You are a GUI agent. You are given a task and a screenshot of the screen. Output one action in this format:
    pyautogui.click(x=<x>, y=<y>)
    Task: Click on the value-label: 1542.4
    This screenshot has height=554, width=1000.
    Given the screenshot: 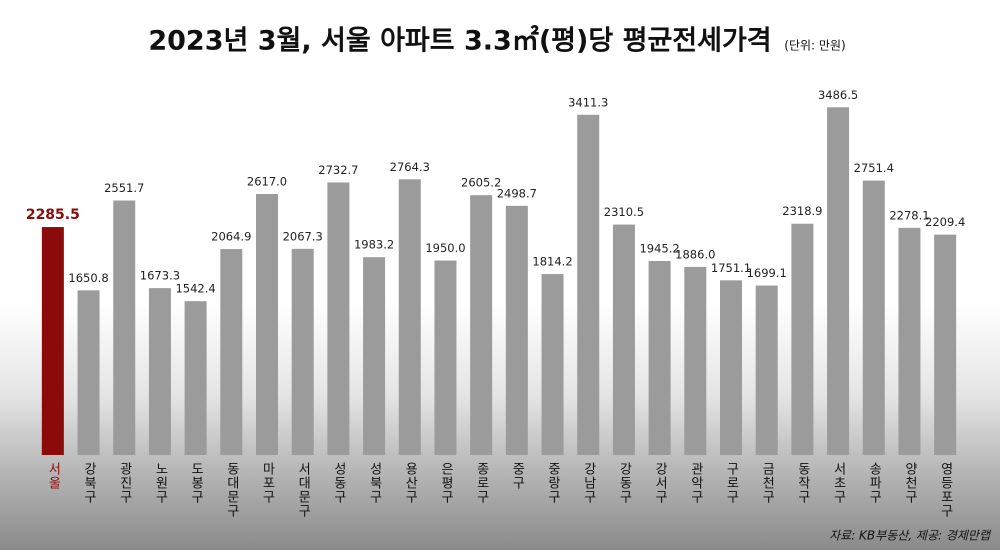 What is the action you would take?
    pyautogui.click(x=195, y=289)
    